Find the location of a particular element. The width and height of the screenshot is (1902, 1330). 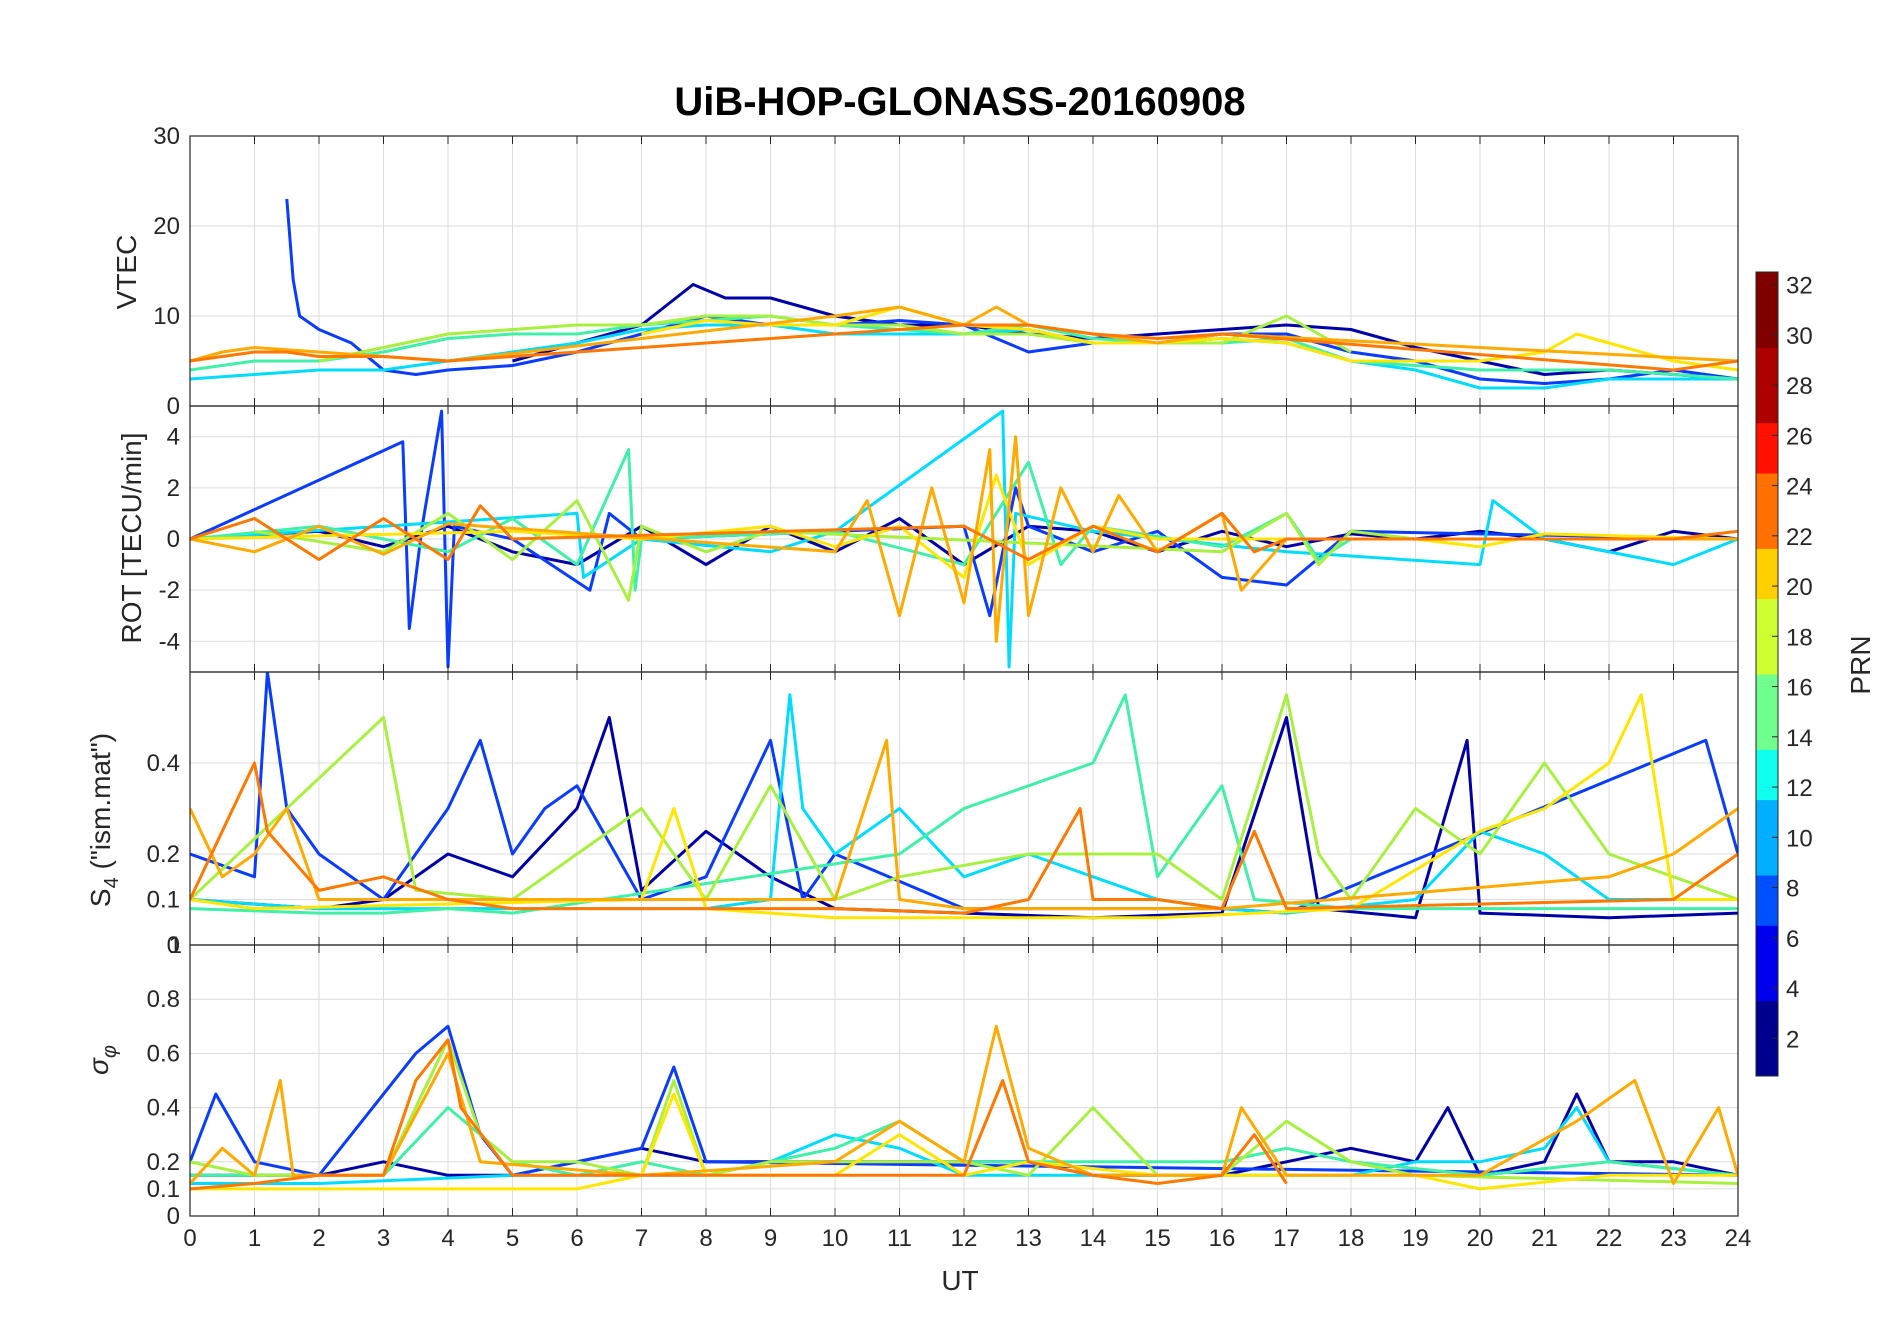

colorbar-tick-label: 22 is located at coordinates (1799, 537).